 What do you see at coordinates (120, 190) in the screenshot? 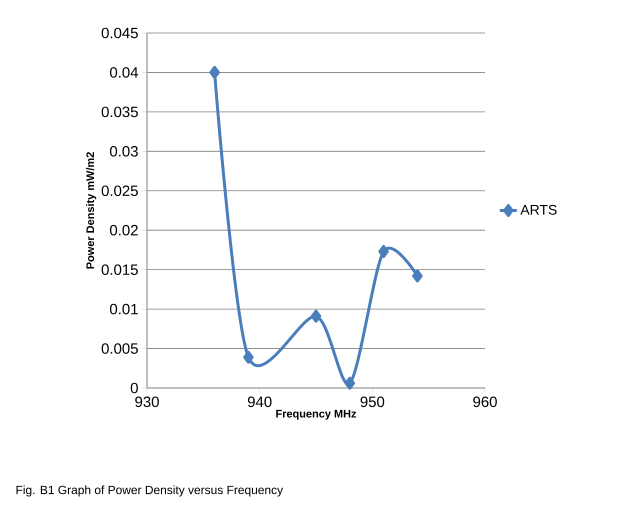
I see `y-tick-label: 0.025` at bounding box center [120, 190].